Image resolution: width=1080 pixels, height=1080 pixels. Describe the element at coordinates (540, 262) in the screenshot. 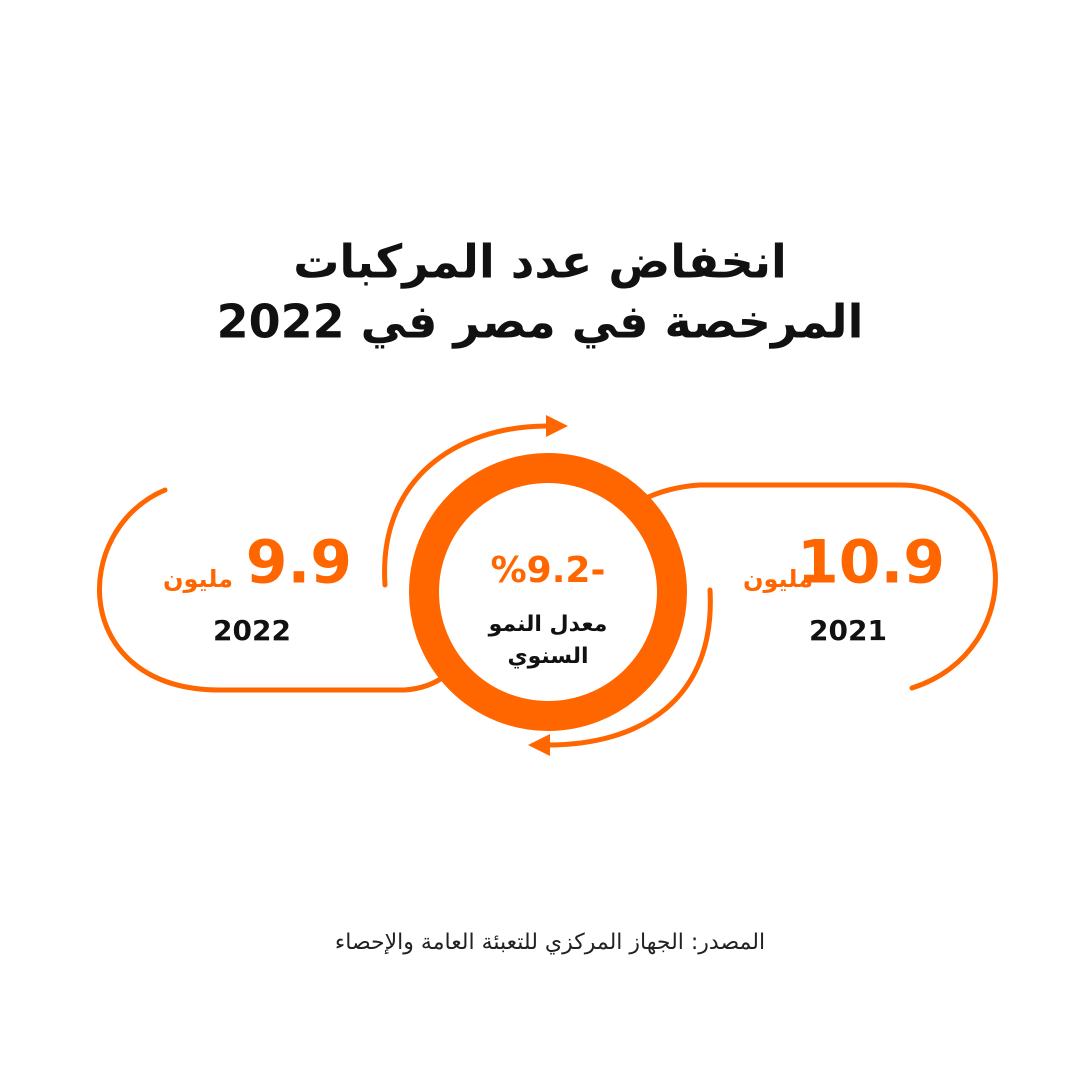

I see `title-line: انخفاض عدد المركبات` at that location.